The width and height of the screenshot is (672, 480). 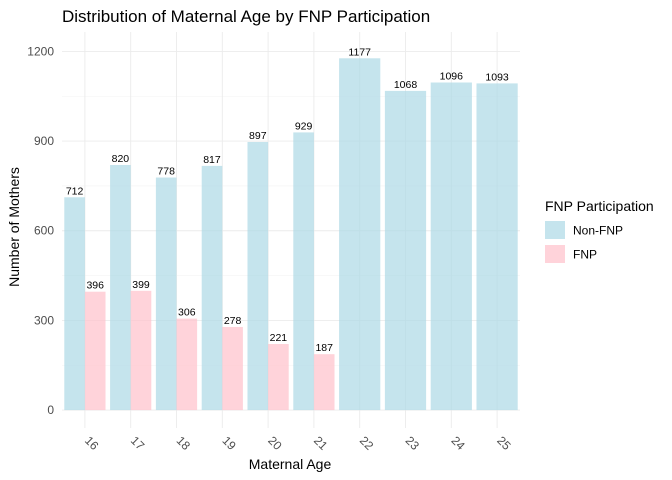 I want to click on data-label-fnp-18: 306, so click(x=187, y=313).